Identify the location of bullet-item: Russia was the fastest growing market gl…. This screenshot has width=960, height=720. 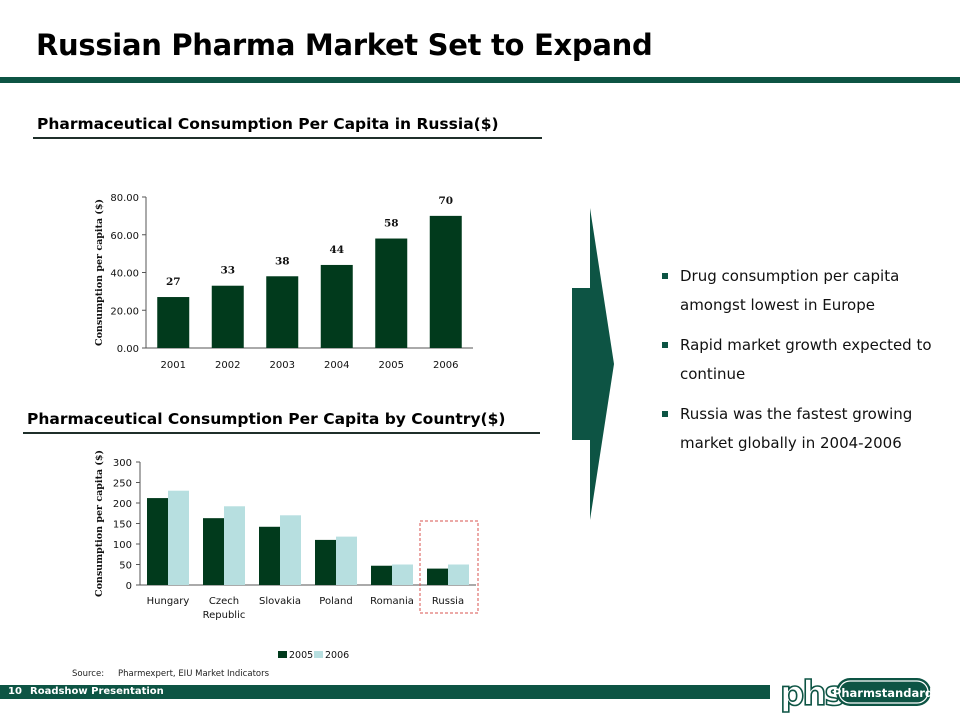
(797, 429).